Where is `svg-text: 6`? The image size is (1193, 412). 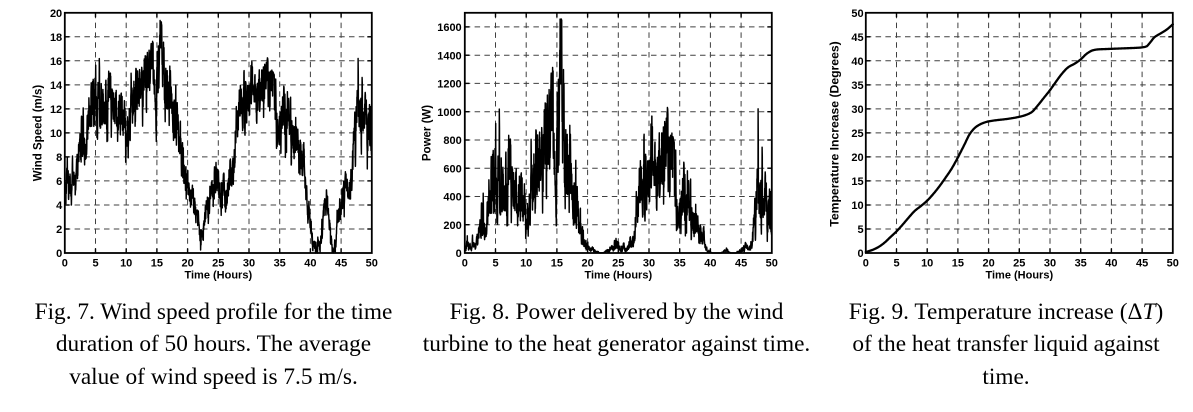 svg-text: 6 is located at coordinates (59, 182).